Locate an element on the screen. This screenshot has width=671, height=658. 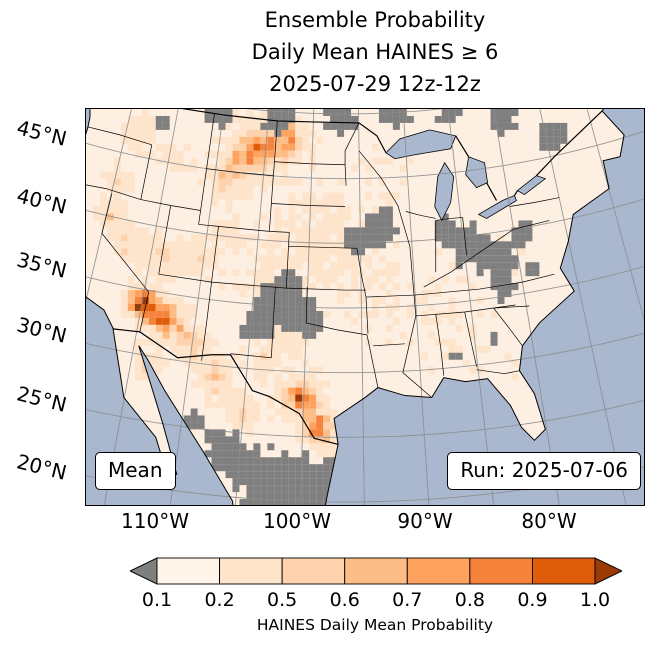
colorbar-caption: HAINES Daily Mean Probability is located at coordinates (375, 625).